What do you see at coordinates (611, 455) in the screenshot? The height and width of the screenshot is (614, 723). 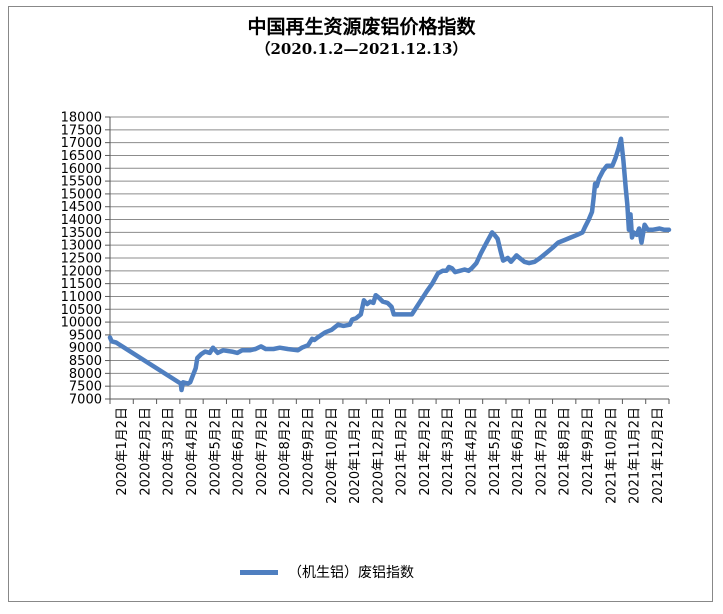 I see `x-tick-label: 2021年10月2日` at bounding box center [611, 455].